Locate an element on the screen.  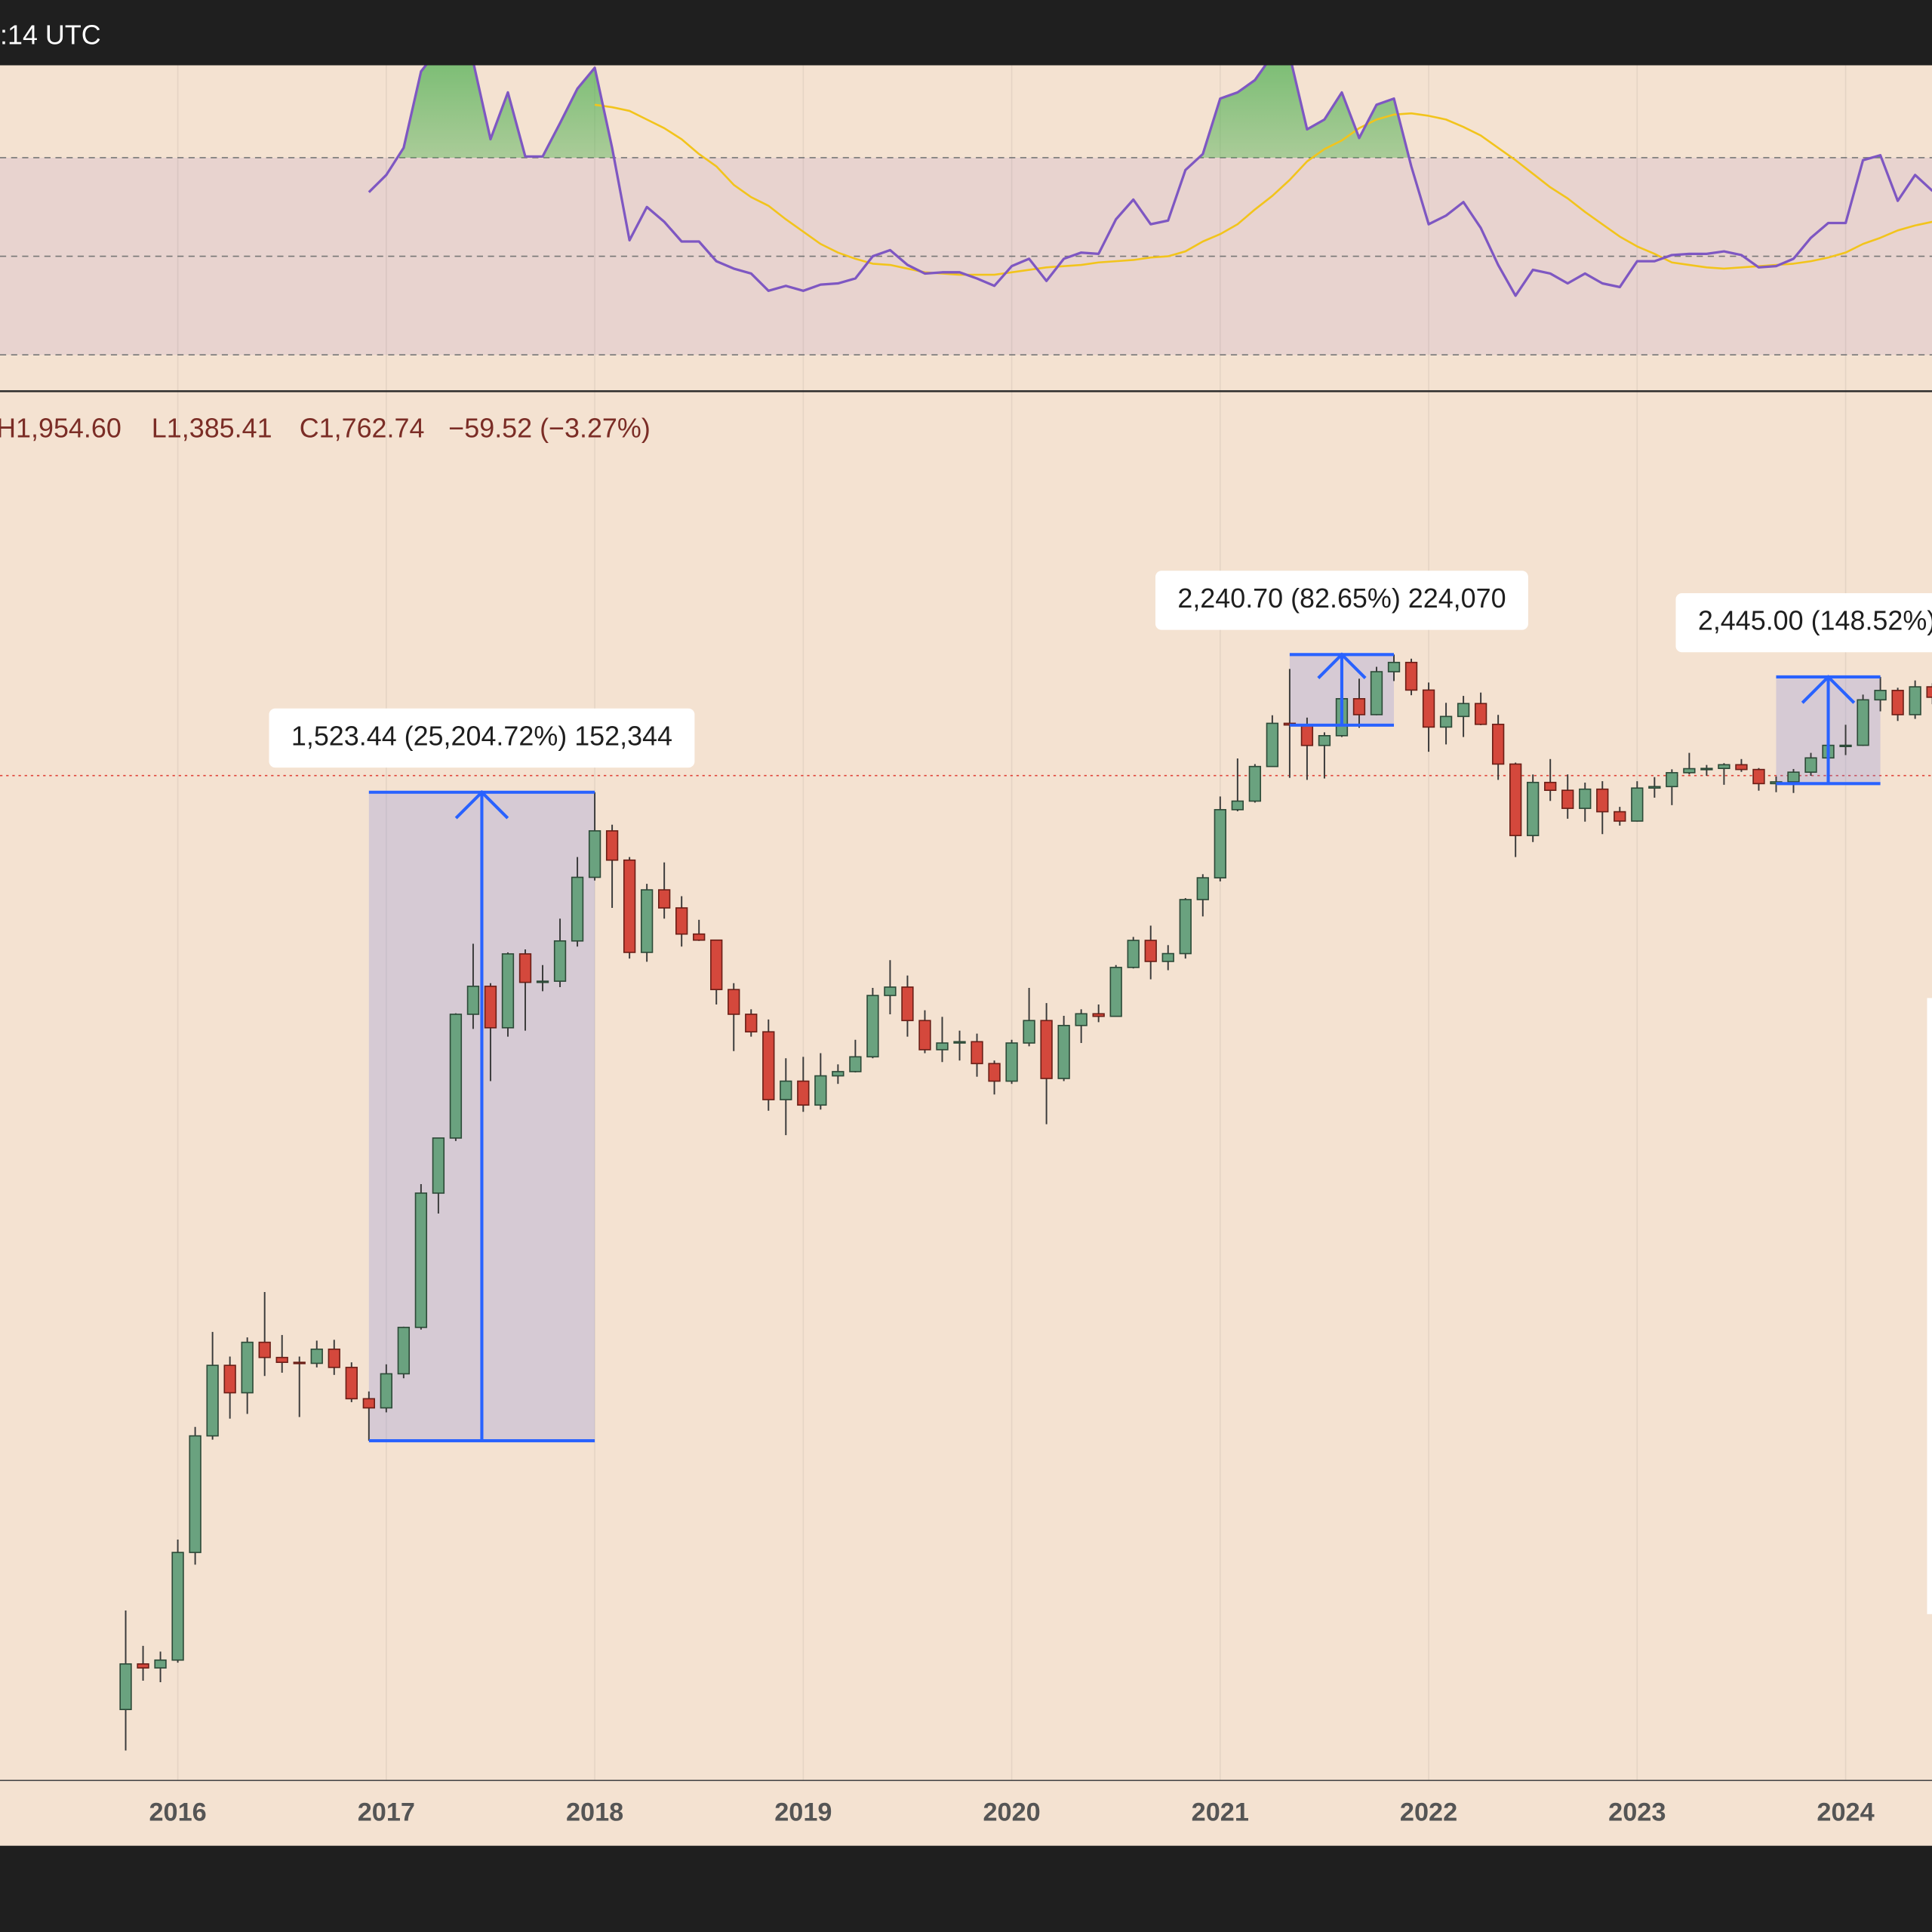
x-tick-label: 2018 is located at coordinates (594, 1812).